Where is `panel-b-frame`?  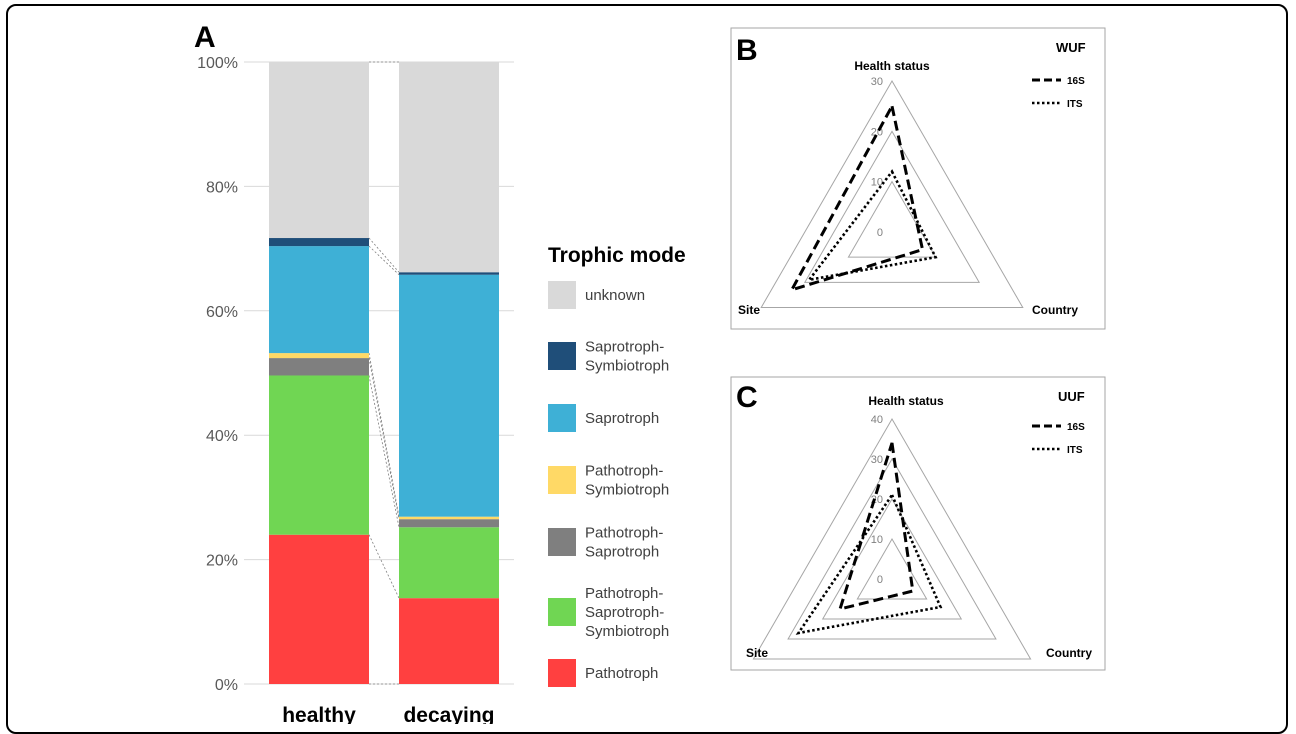
panel-b-frame is located at coordinates (918, 178).